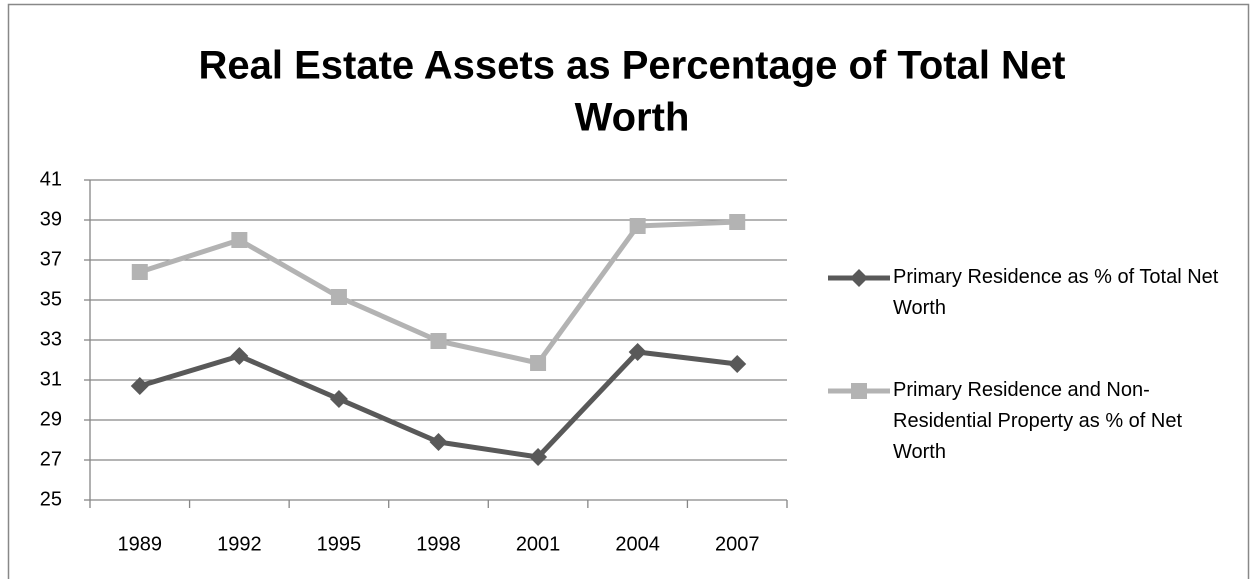 The image size is (1253, 579). What do you see at coordinates (538, 544) in the screenshot?
I see `x-tick-label: 2001` at bounding box center [538, 544].